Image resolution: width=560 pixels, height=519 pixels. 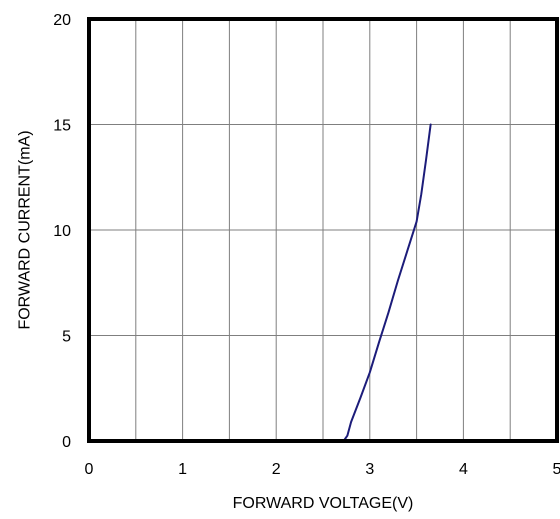 What do you see at coordinates (463, 469) in the screenshot?
I see `x-tick-label: 4` at bounding box center [463, 469].